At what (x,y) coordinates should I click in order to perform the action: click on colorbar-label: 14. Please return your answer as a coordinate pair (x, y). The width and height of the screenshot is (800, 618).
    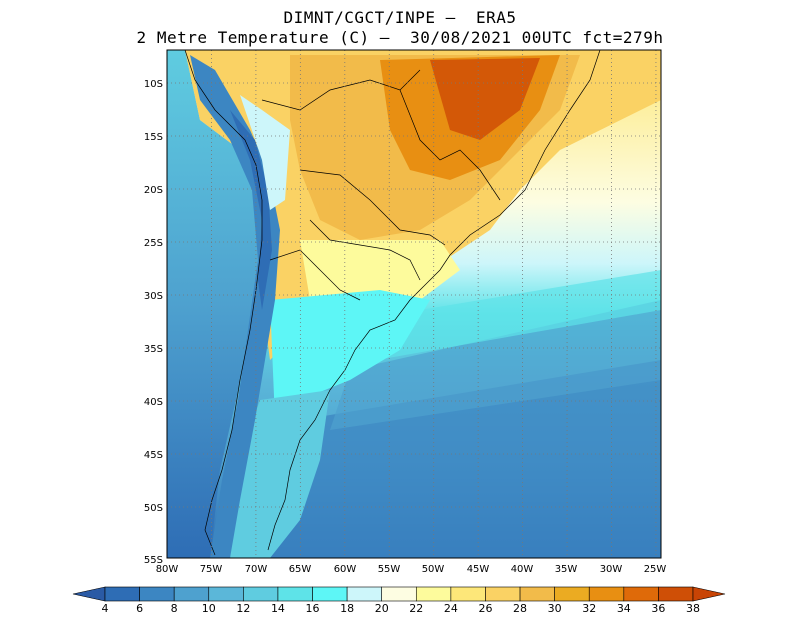
    Looking at the image, I should click on (278, 608).